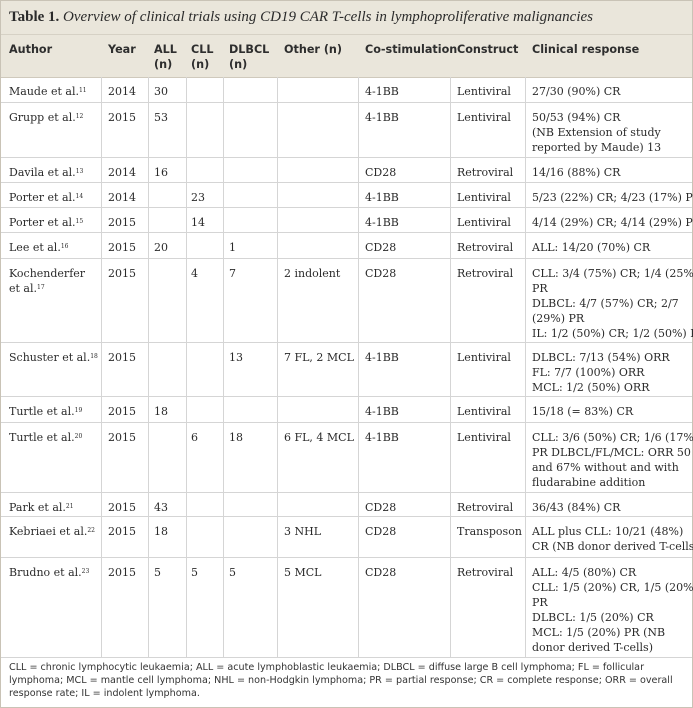 Image resolution: width=693 pixels, height=708 pixels. Describe the element at coordinates (313, 49) in the screenshot. I see `header-other-line: Other (n)` at that location.